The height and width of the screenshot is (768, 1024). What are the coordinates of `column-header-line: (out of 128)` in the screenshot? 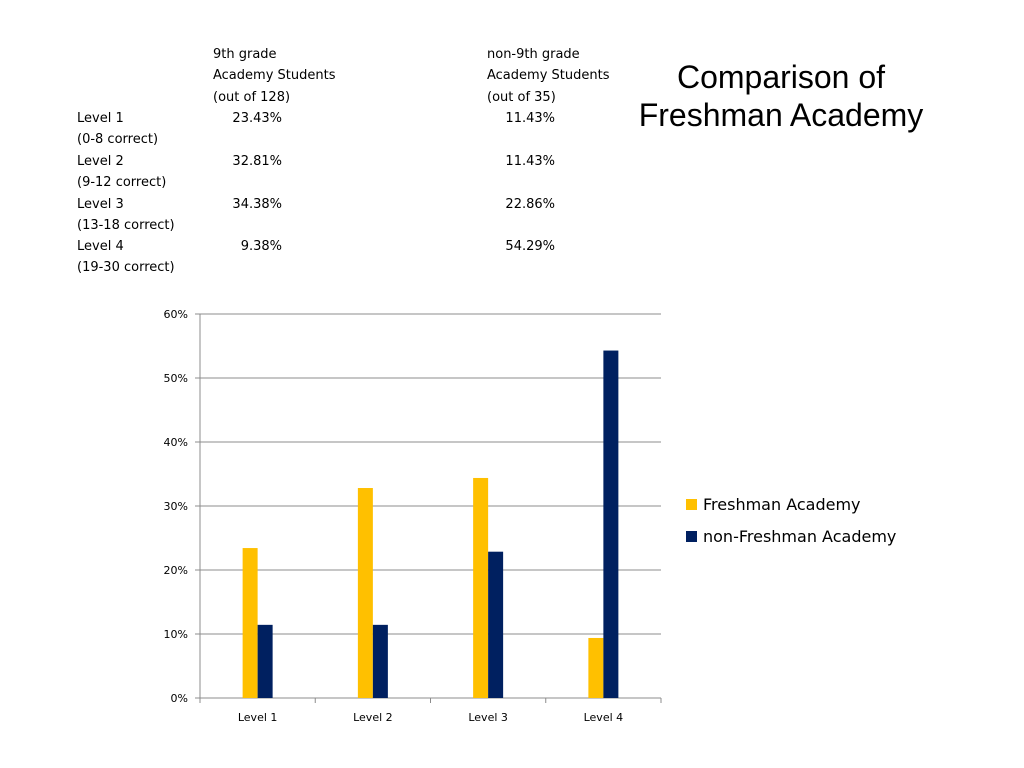 It's located at (252, 97).